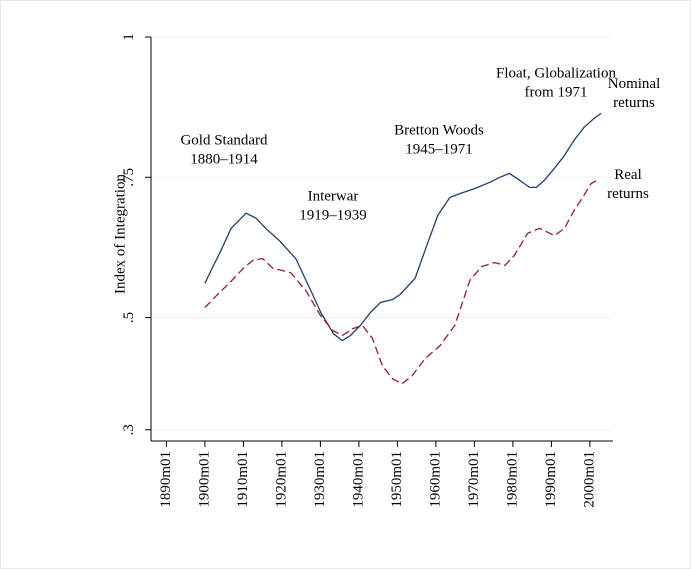  What do you see at coordinates (129, 177) in the screenshot?
I see `y-tick-label: .75` at bounding box center [129, 177].